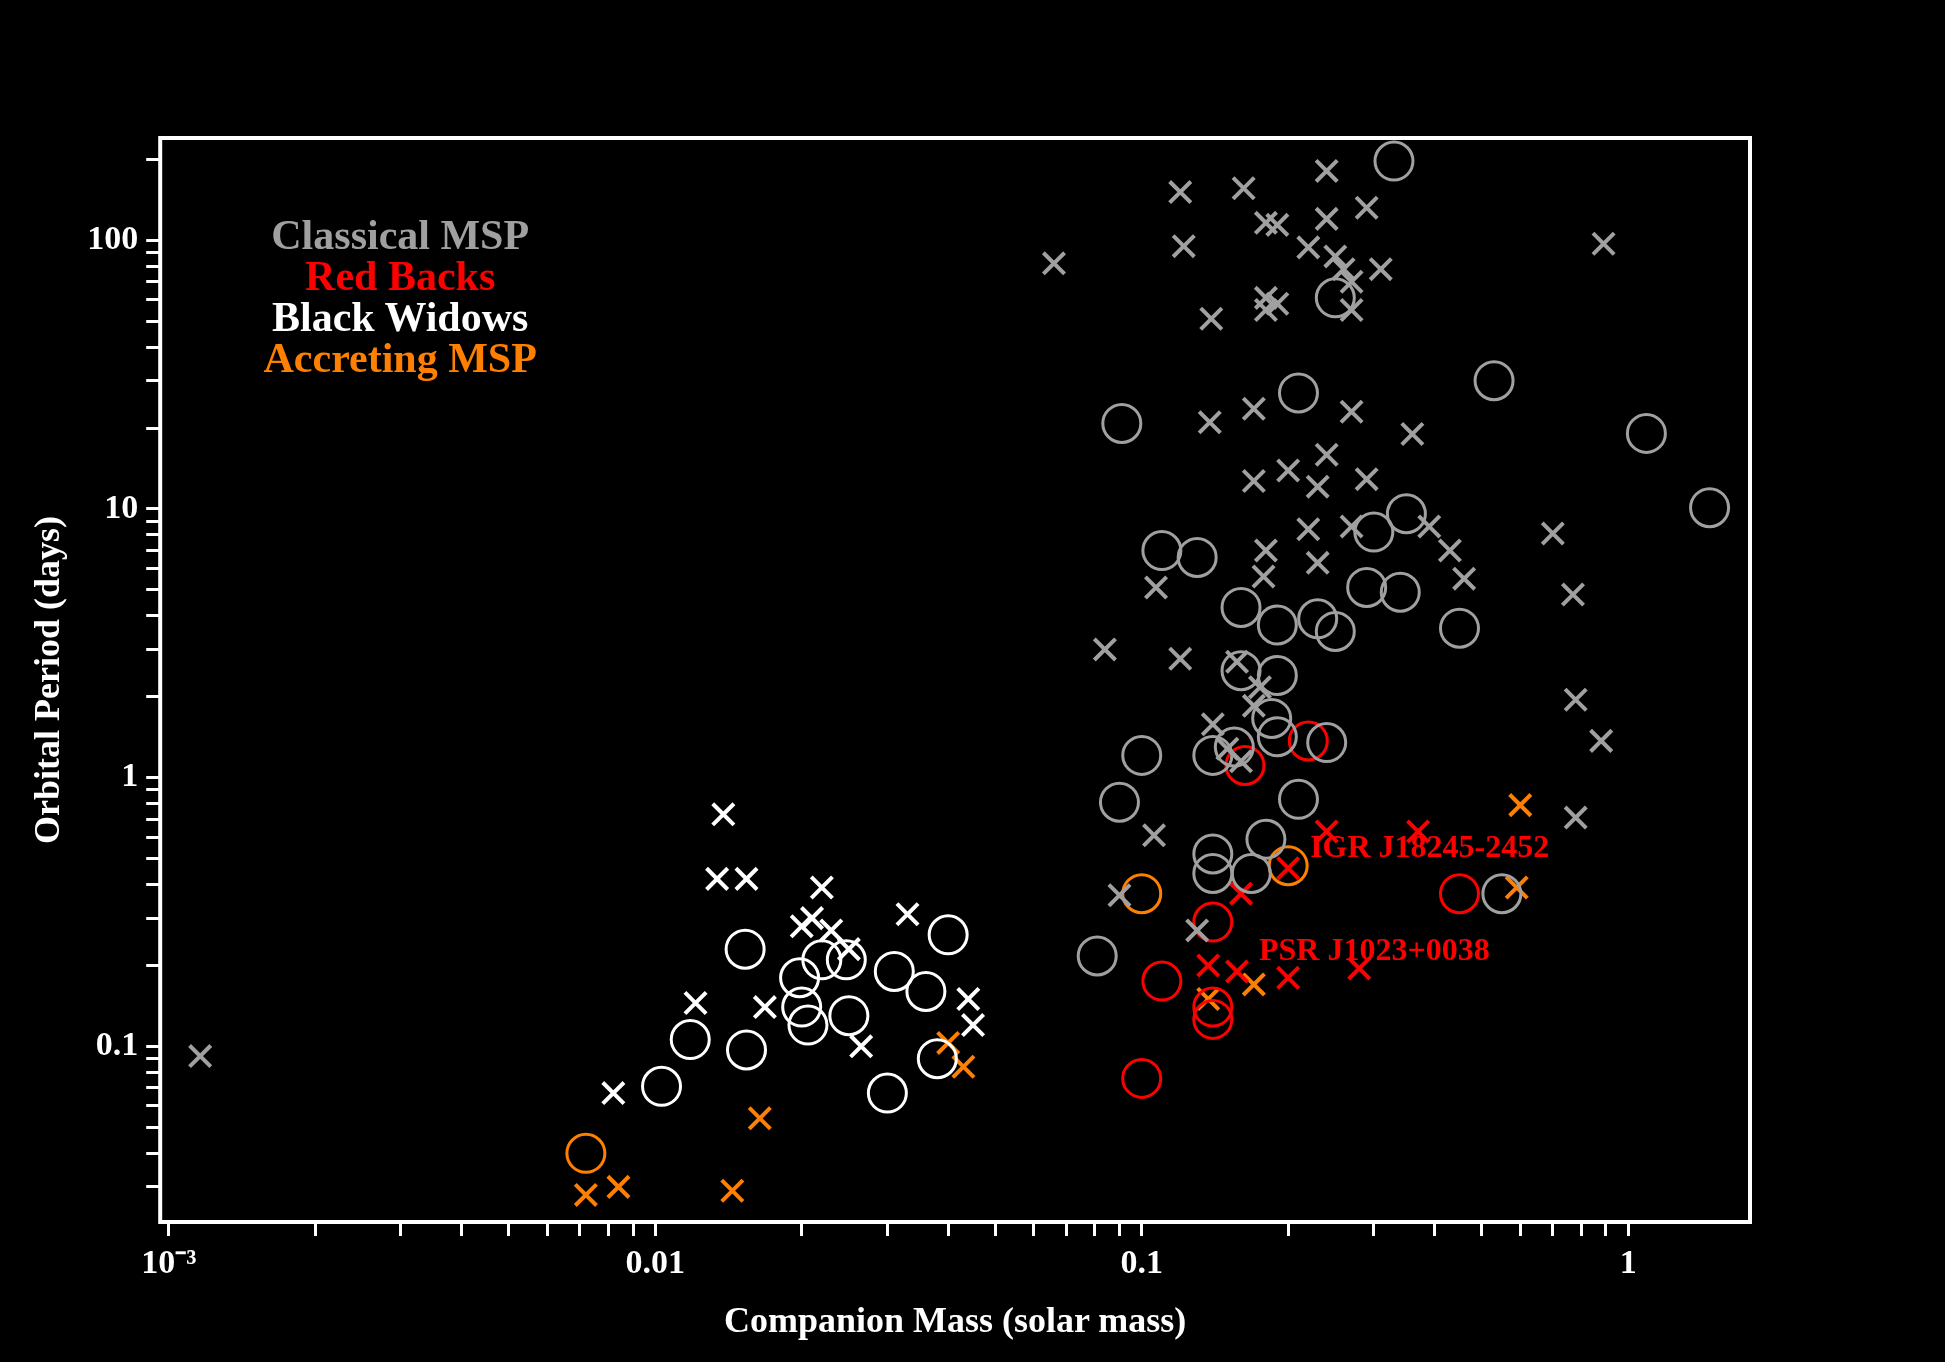 The image size is (1945, 1362). Describe the element at coordinates (1141, 1262) in the screenshot. I see `x-tick-label: 0.1` at that location.